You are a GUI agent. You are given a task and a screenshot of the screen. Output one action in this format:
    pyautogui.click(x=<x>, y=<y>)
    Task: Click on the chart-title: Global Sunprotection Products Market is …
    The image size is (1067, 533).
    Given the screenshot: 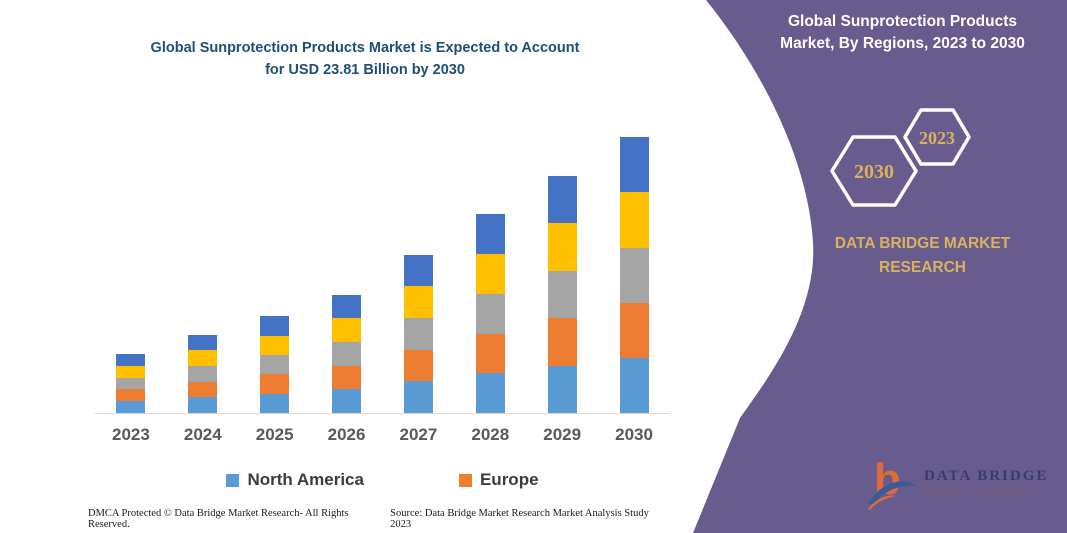 What is the action you would take?
    pyautogui.click(x=365, y=59)
    